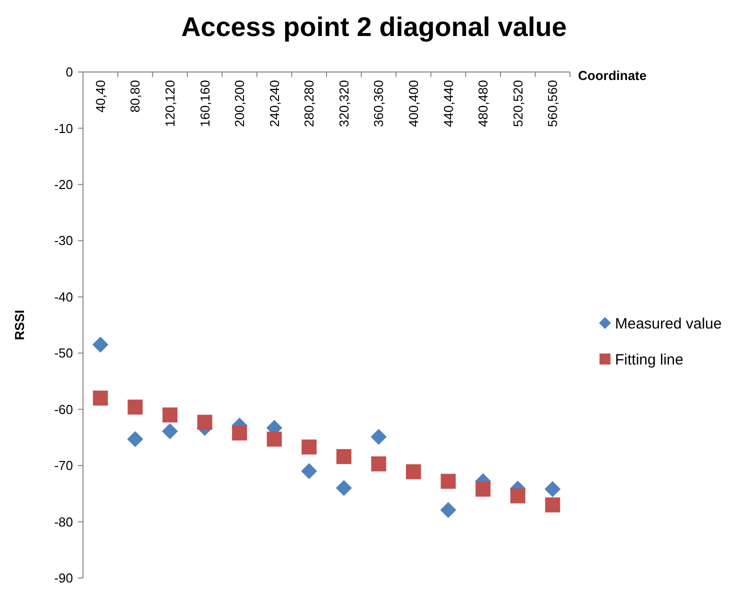  What do you see at coordinates (518, 103) in the screenshot?
I see `x-tick-label: 520,520` at bounding box center [518, 103].